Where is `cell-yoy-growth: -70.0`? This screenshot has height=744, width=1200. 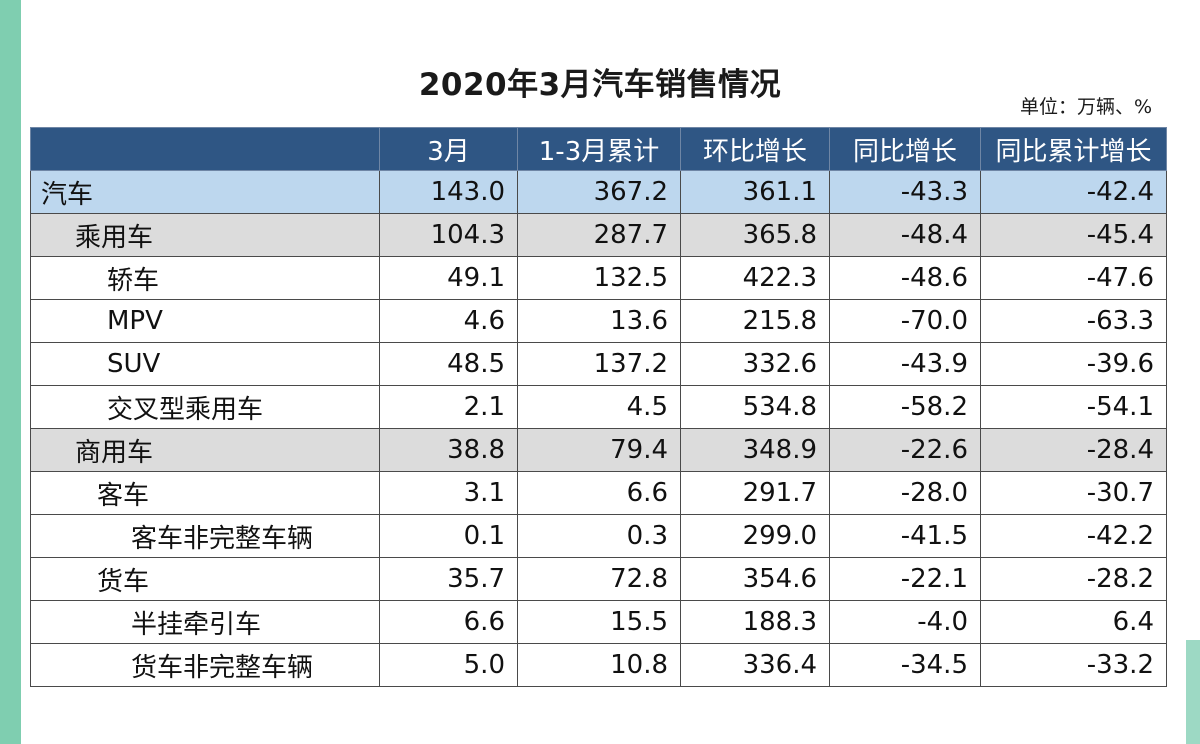 cell-yoy-growth: -70.0 is located at coordinates (905, 321).